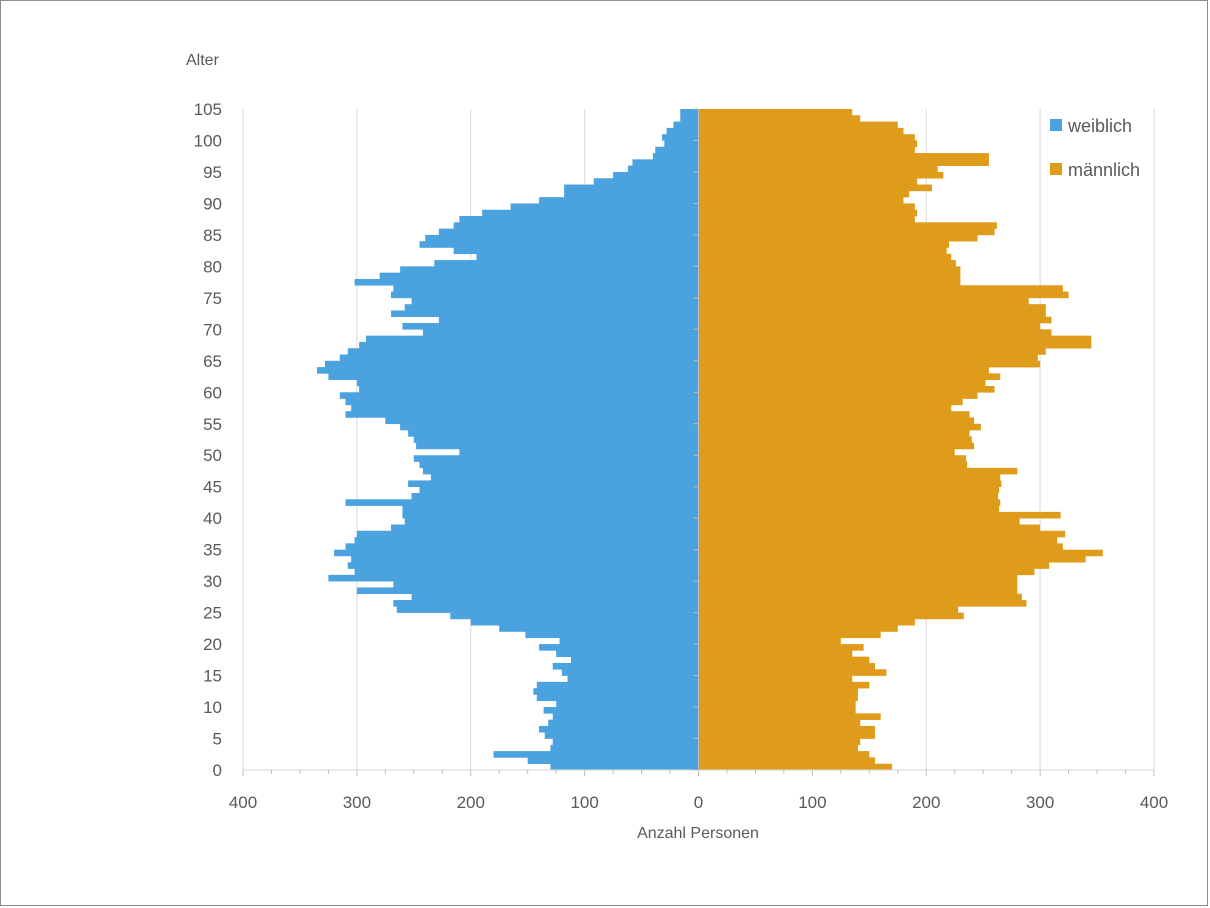 The height and width of the screenshot is (908, 1210). Describe the element at coordinates (698, 802) in the screenshot. I see `x-tick-label-4: 0` at that location.